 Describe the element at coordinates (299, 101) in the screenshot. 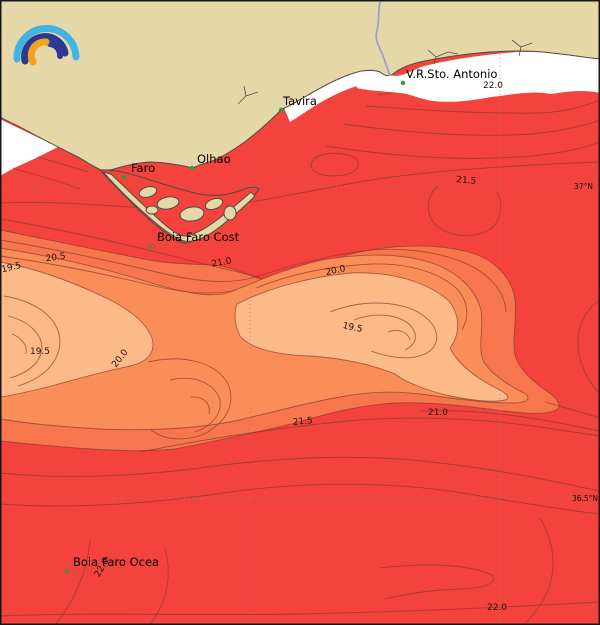

I see `place-label: Tavira` at that location.